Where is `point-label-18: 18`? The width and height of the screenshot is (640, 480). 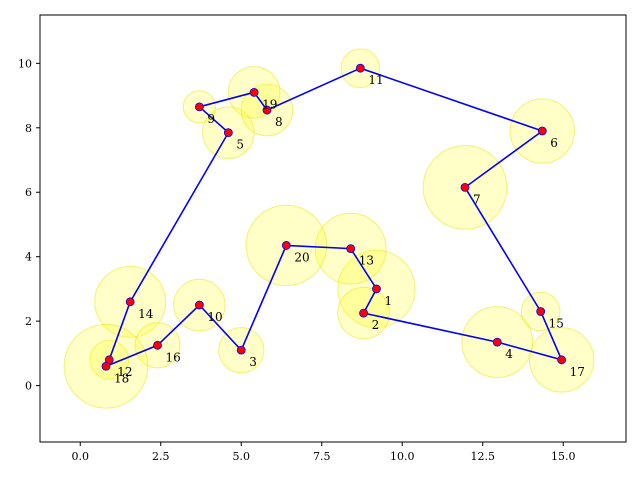 point-label-18: 18 is located at coordinates (121, 378).